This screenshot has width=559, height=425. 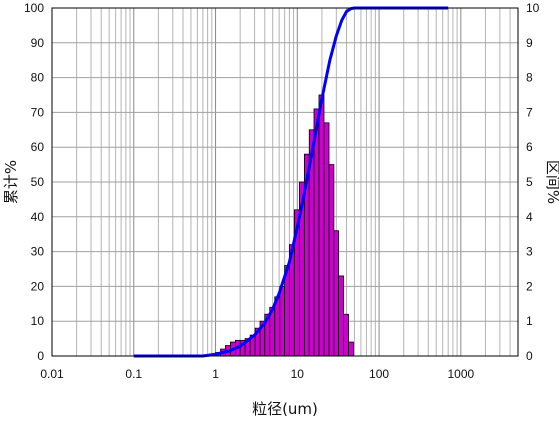 What do you see at coordinates (52, 374) in the screenshot?
I see `x-tick-label: 0.01` at bounding box center [52, 374].